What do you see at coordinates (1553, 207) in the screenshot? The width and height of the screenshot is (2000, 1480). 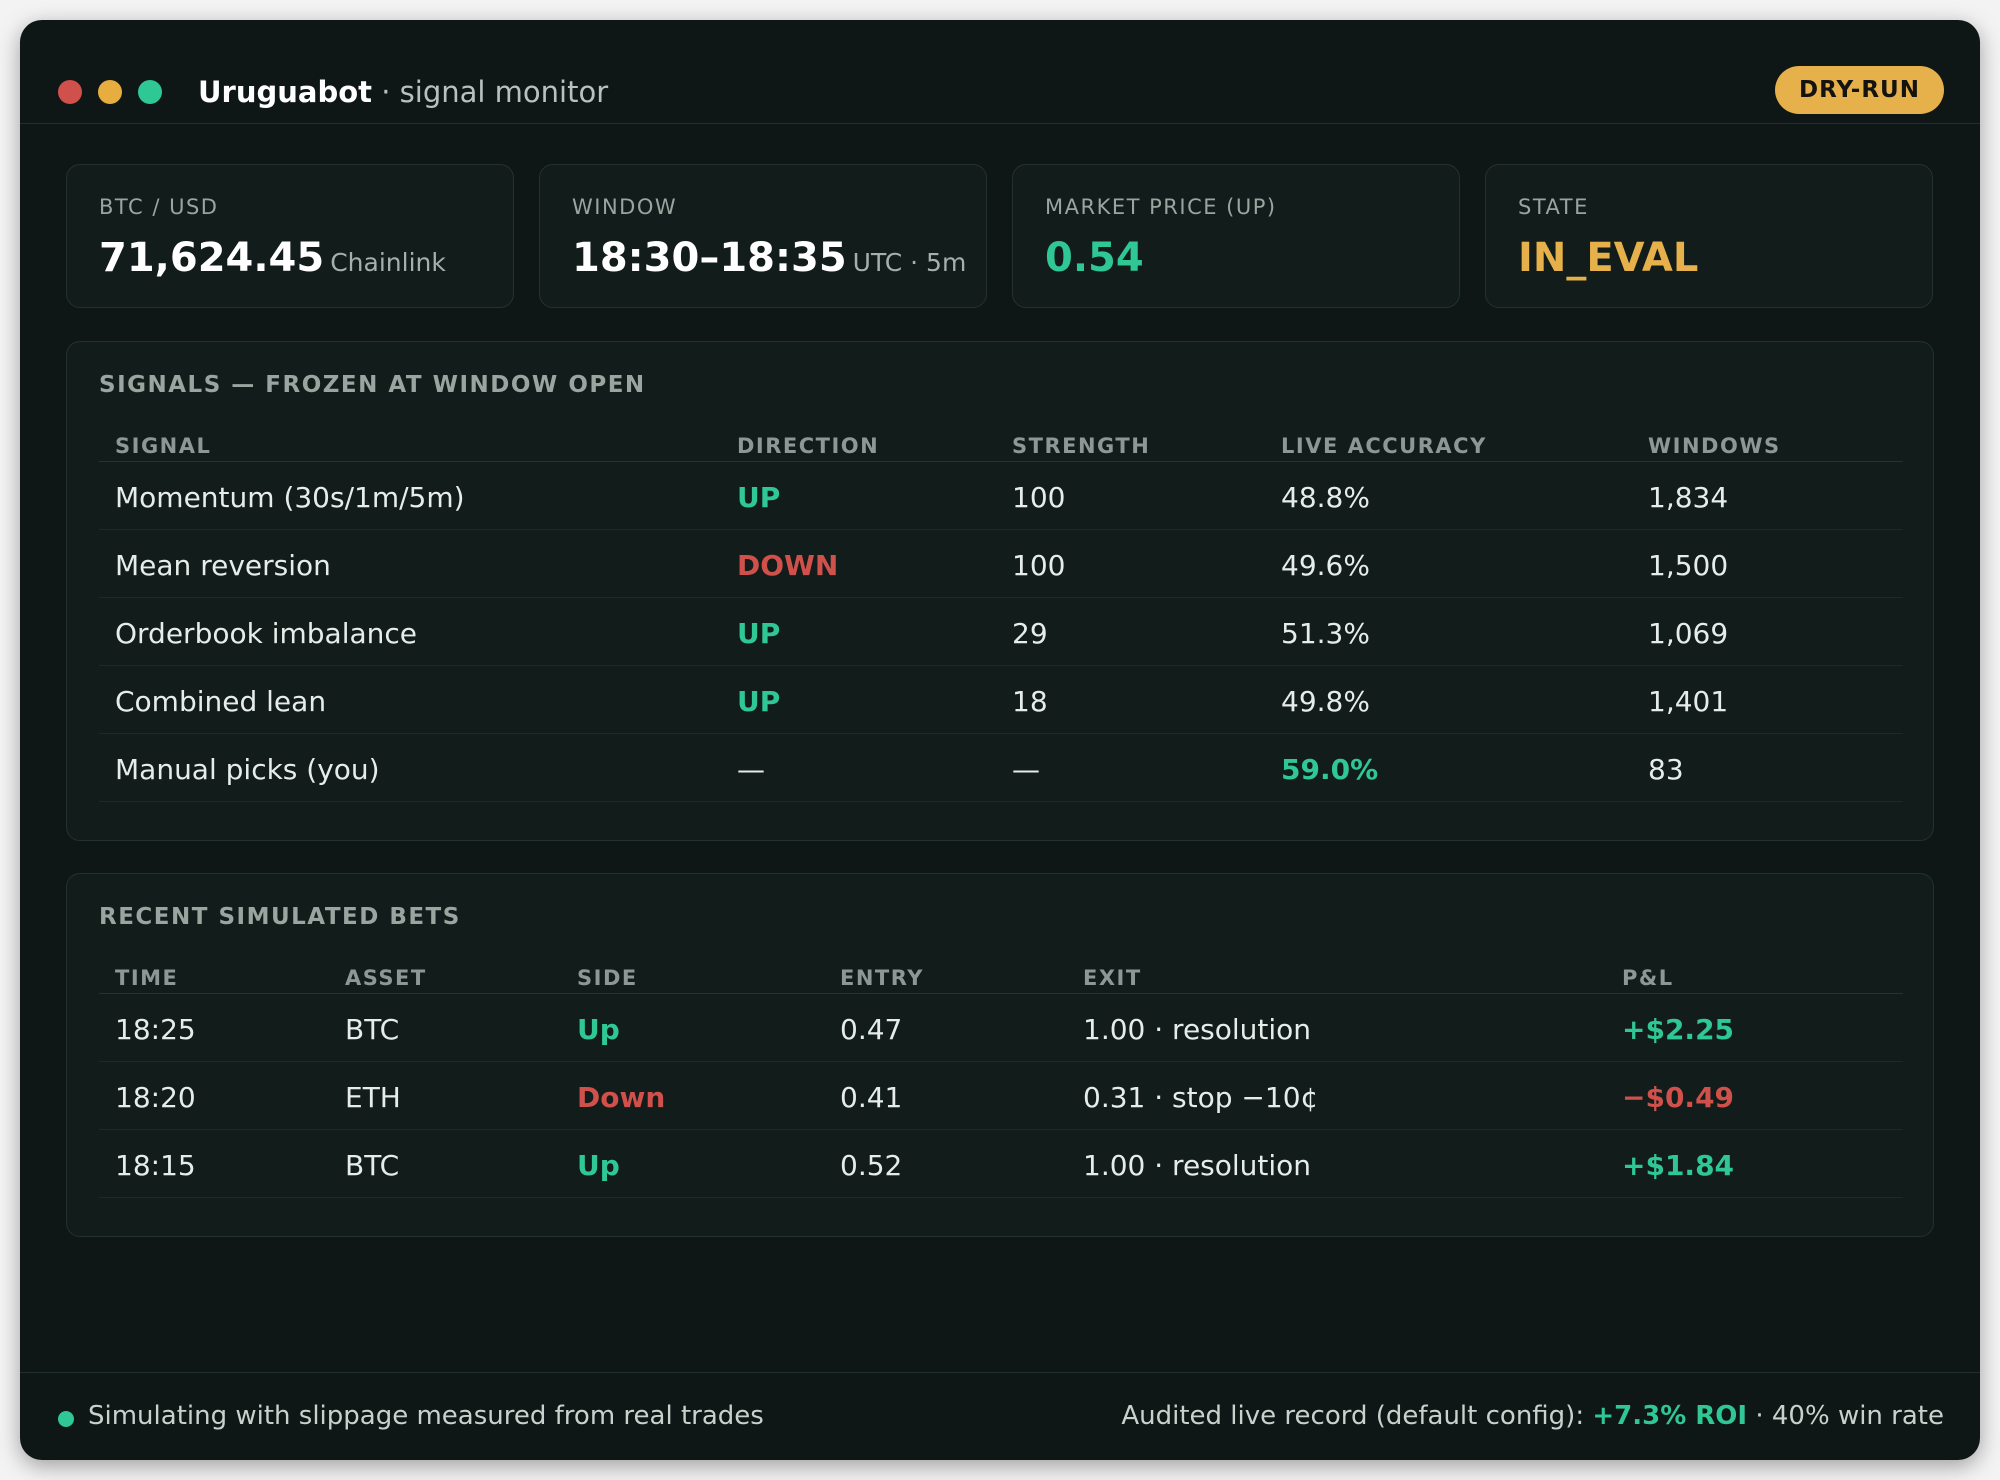 I see `stat-label: STATE` at bounding box center [1553, 207].